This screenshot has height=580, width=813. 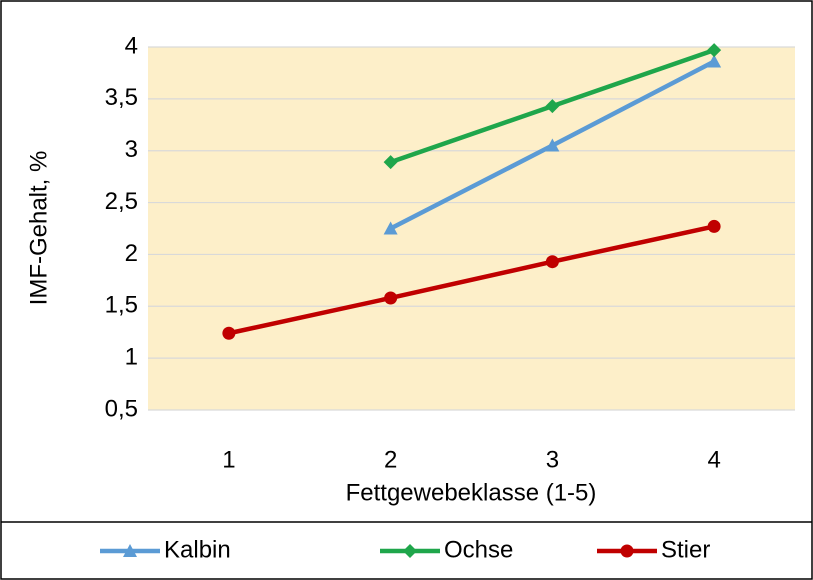 What do you see at coordinates (121, 305) in the screenshot?
I see `y-tick-label: 1,5` at bounding box center [121, 305].